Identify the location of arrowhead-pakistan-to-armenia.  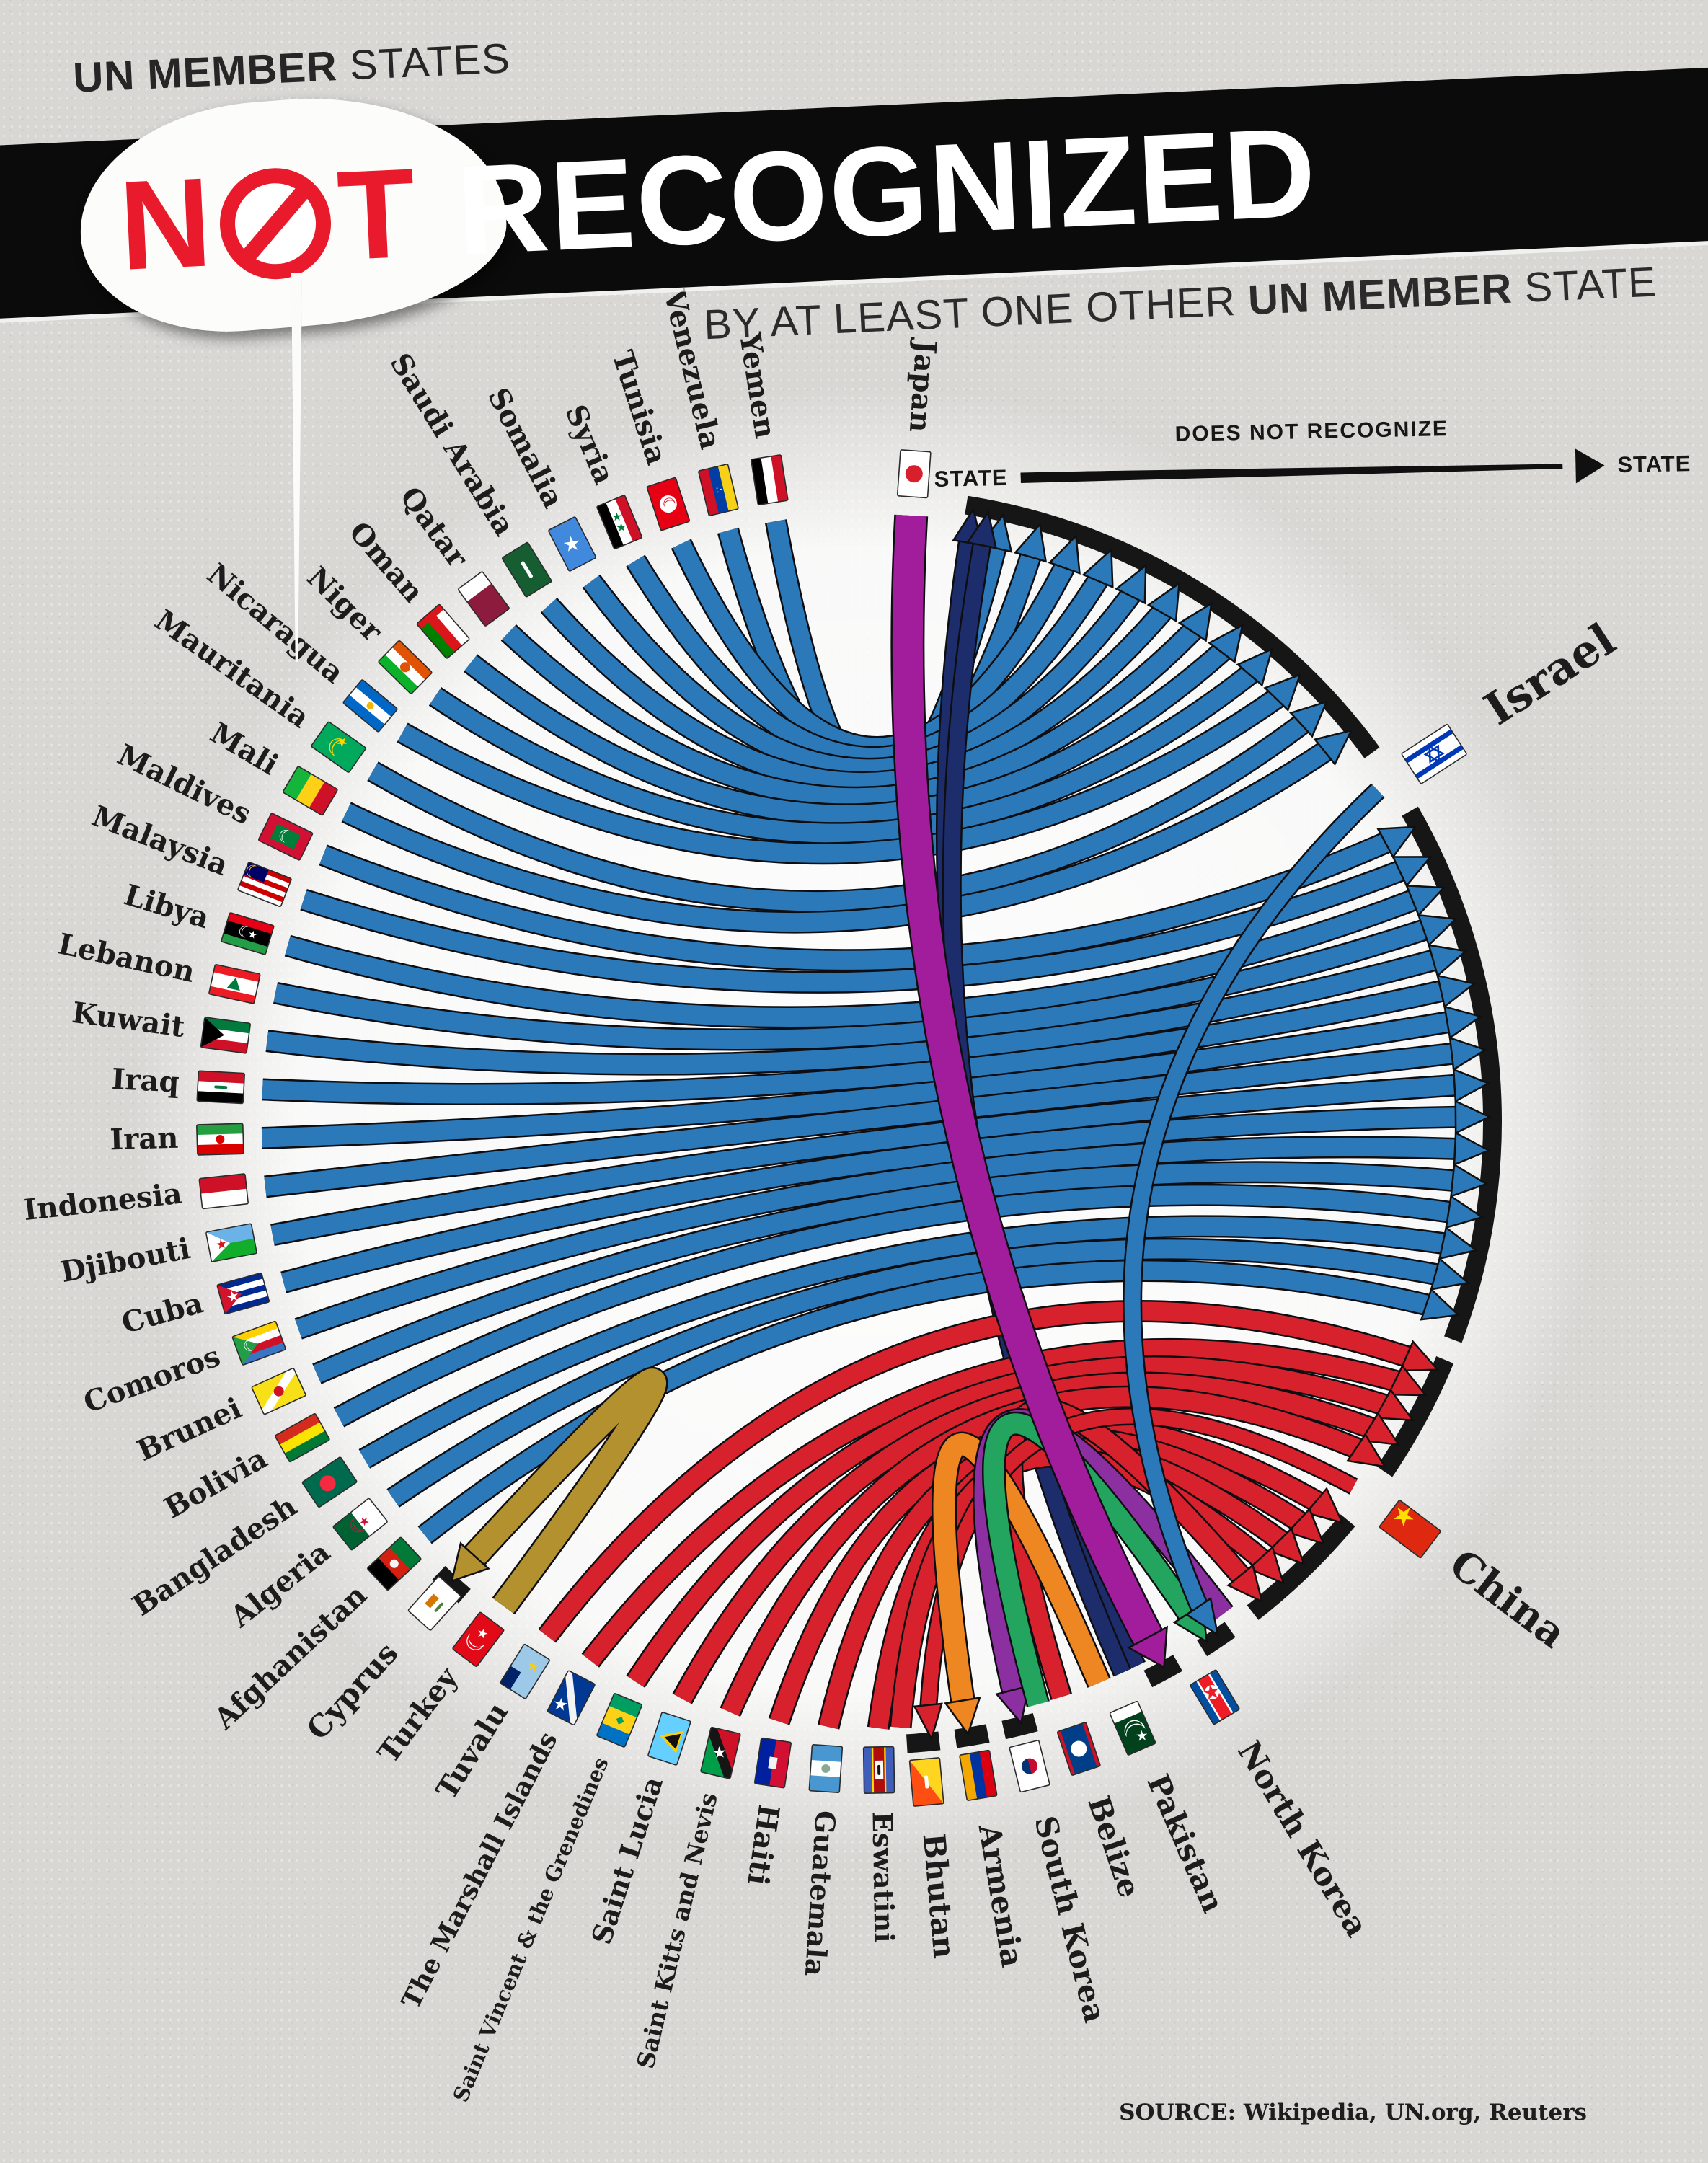
(962, 1716).